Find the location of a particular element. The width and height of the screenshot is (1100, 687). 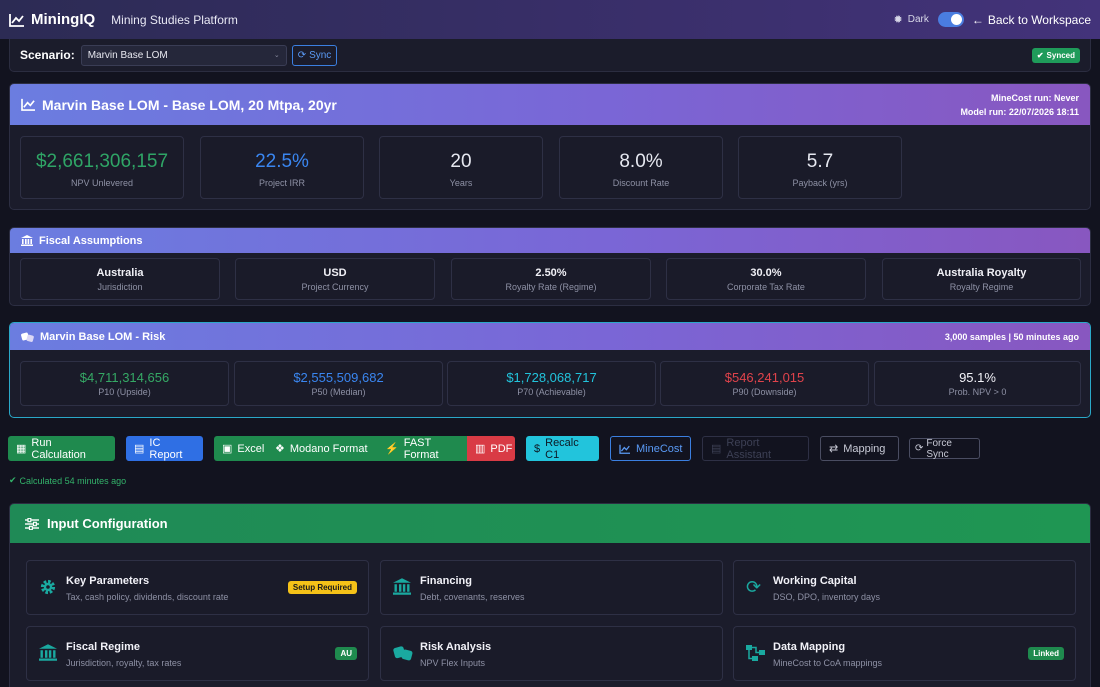

modano-format-button: ❖ Modano Format is located at coordinates (321, 448).